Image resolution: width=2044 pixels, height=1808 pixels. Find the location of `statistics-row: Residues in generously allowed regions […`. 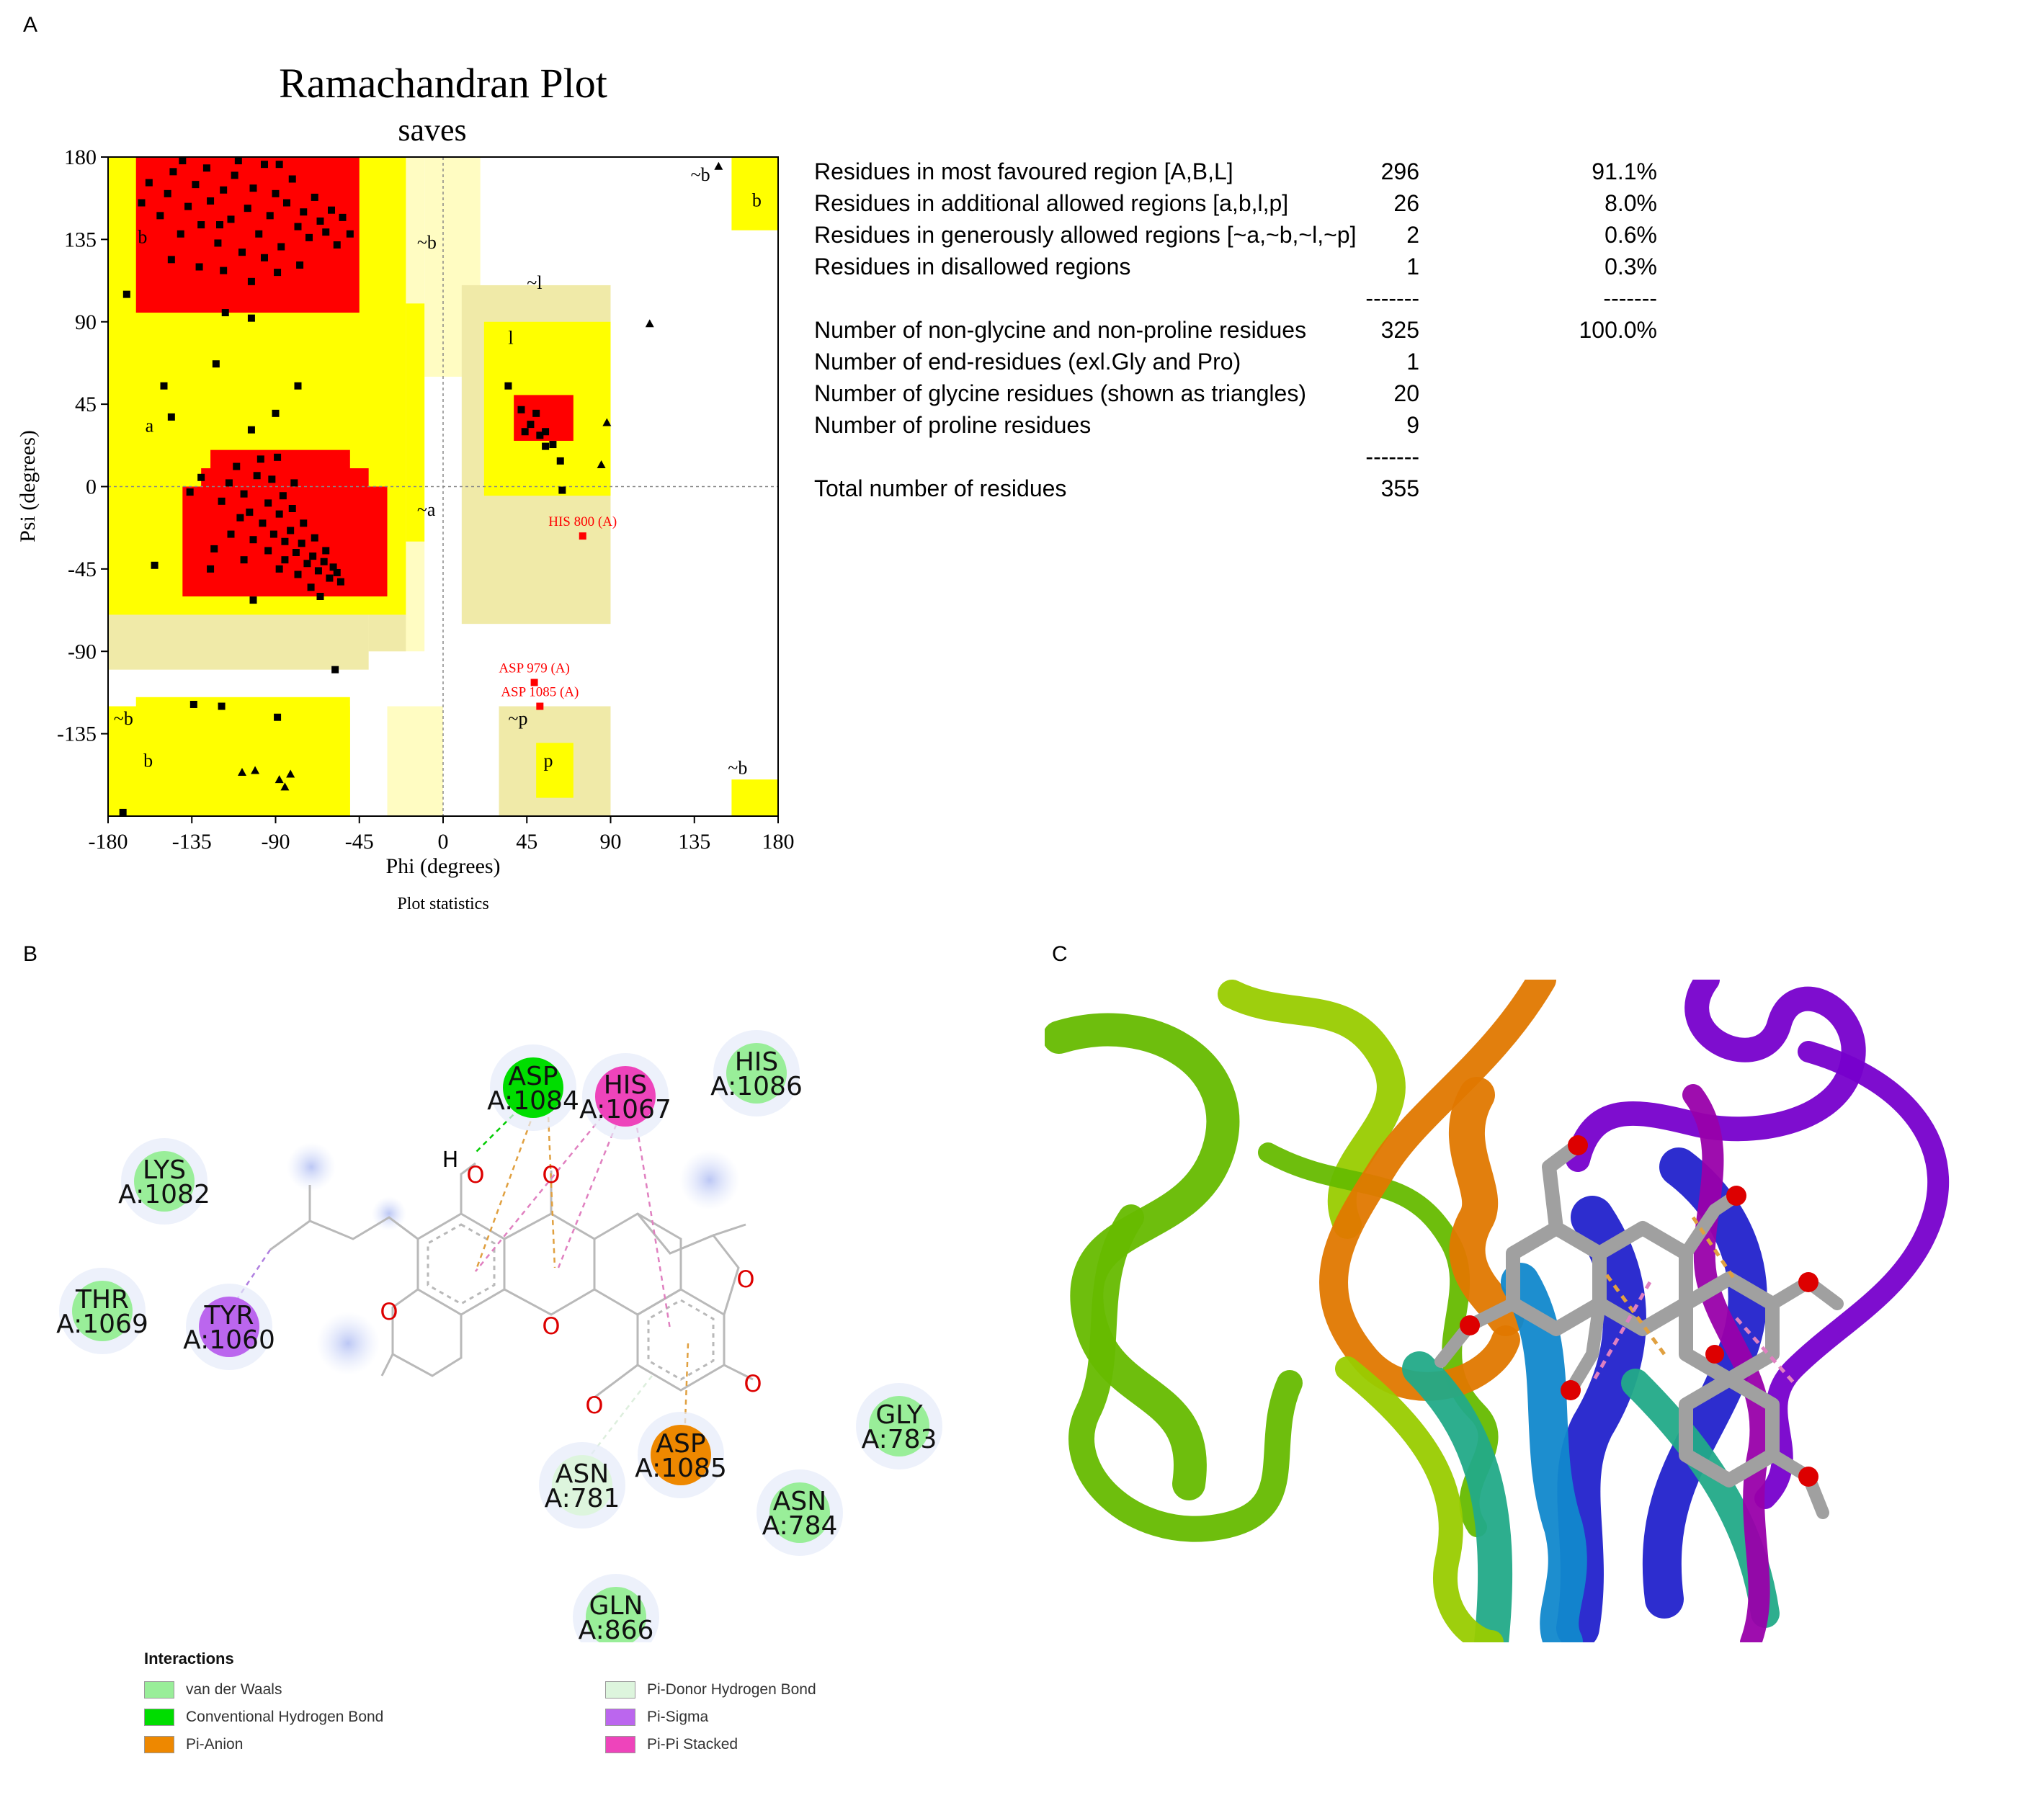

statistics-row: Residues in generously allowed regions [… is located at coordinates (1268, 238).